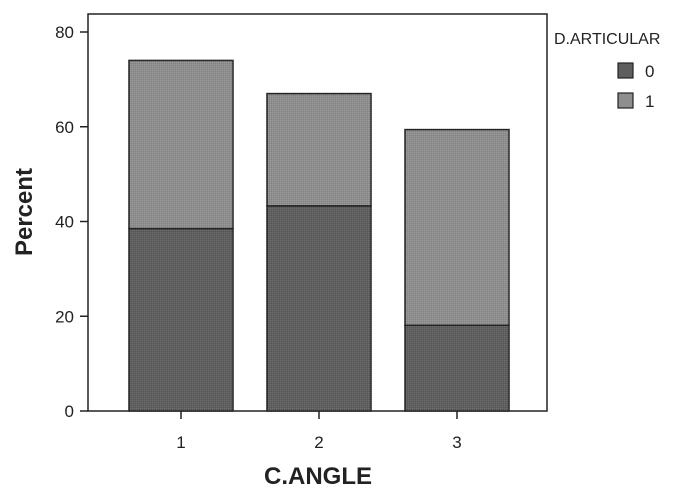  What do you see at coordinates (64, 127) in the screenshot?
I see `y-tick-label-60: 60` at bounding box center [64, 127].